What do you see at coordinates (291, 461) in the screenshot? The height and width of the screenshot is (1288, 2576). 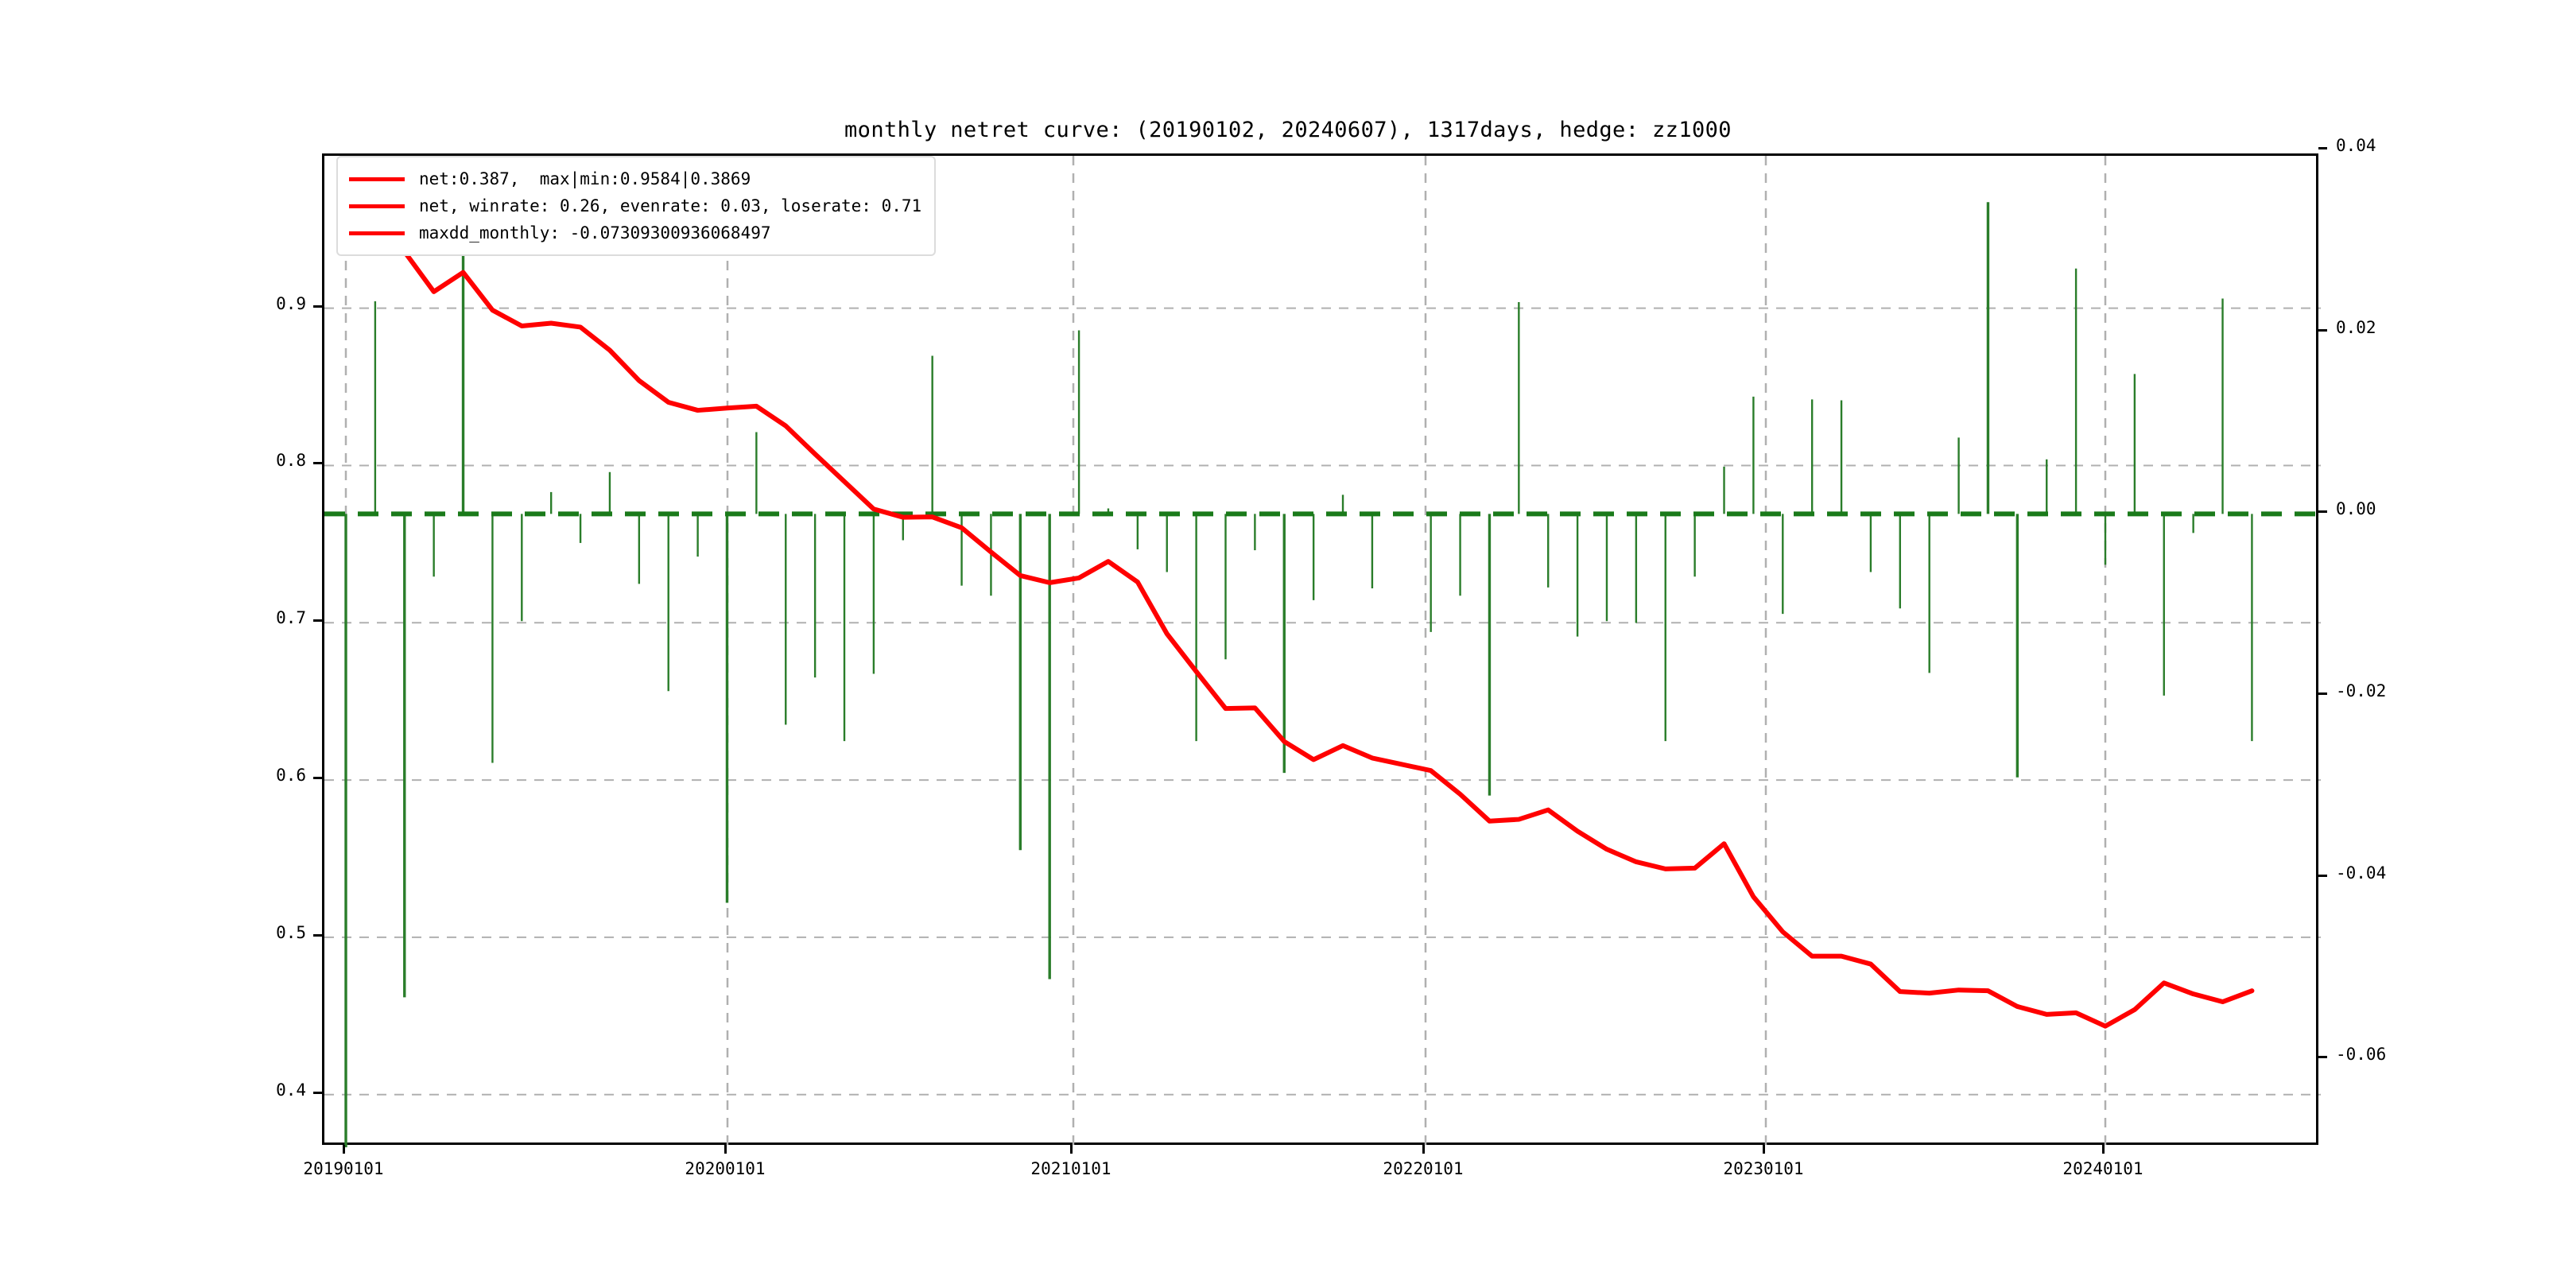 I see `y-axis-left-tick-label: 0.8` at bounding box center [291, 461].